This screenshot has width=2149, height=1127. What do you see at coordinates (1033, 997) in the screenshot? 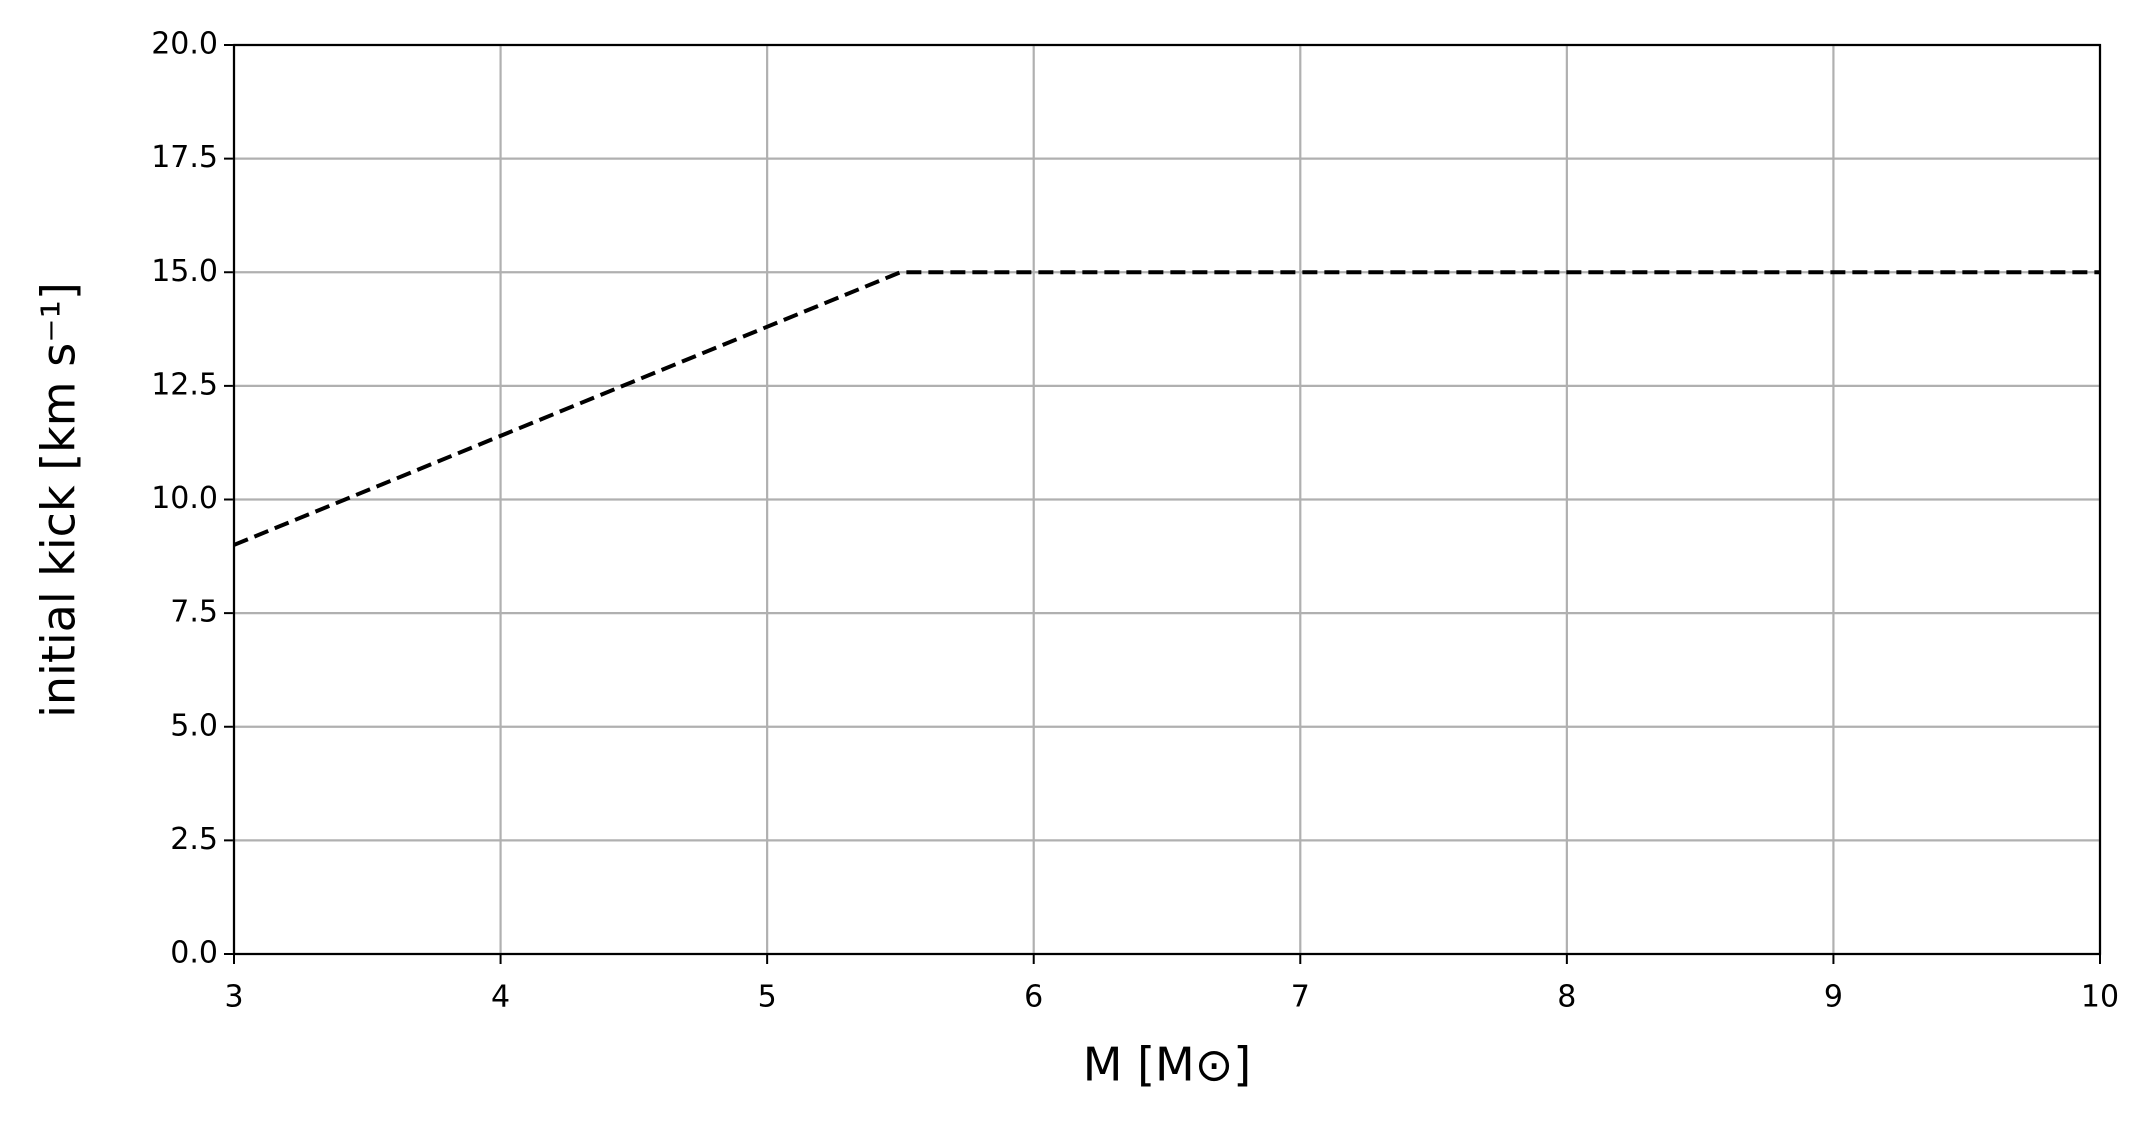
I see `x-tick-label: 6` at bounding box center [1033, 997].